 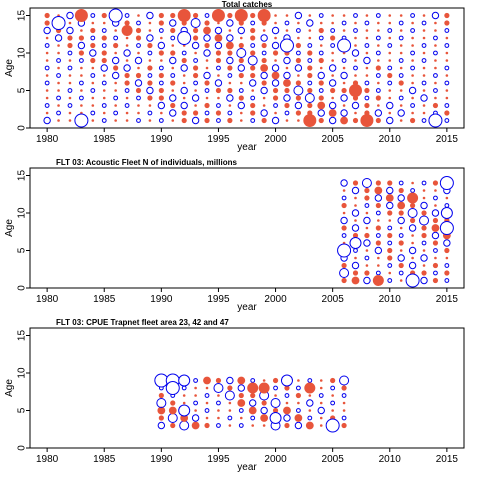 I want to click on residual-bubble-positive-large, so click(x=81, y=15).